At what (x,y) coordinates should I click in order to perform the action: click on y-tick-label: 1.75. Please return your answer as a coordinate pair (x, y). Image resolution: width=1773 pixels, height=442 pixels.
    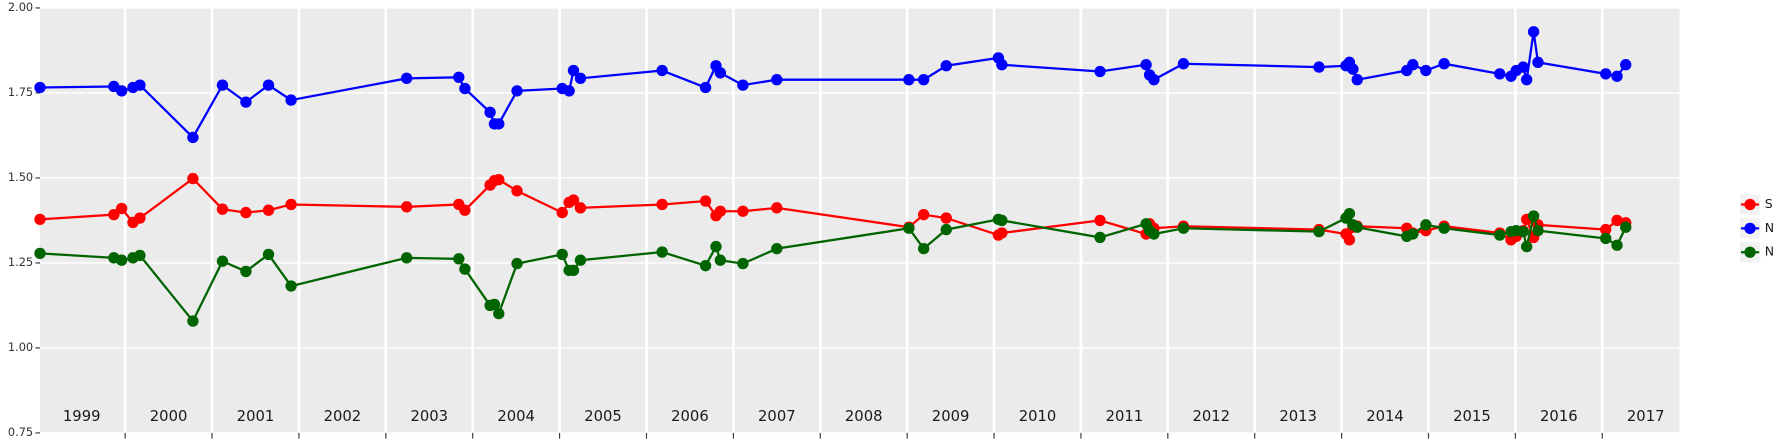
    Looking at the image, I should click on (20, 92).